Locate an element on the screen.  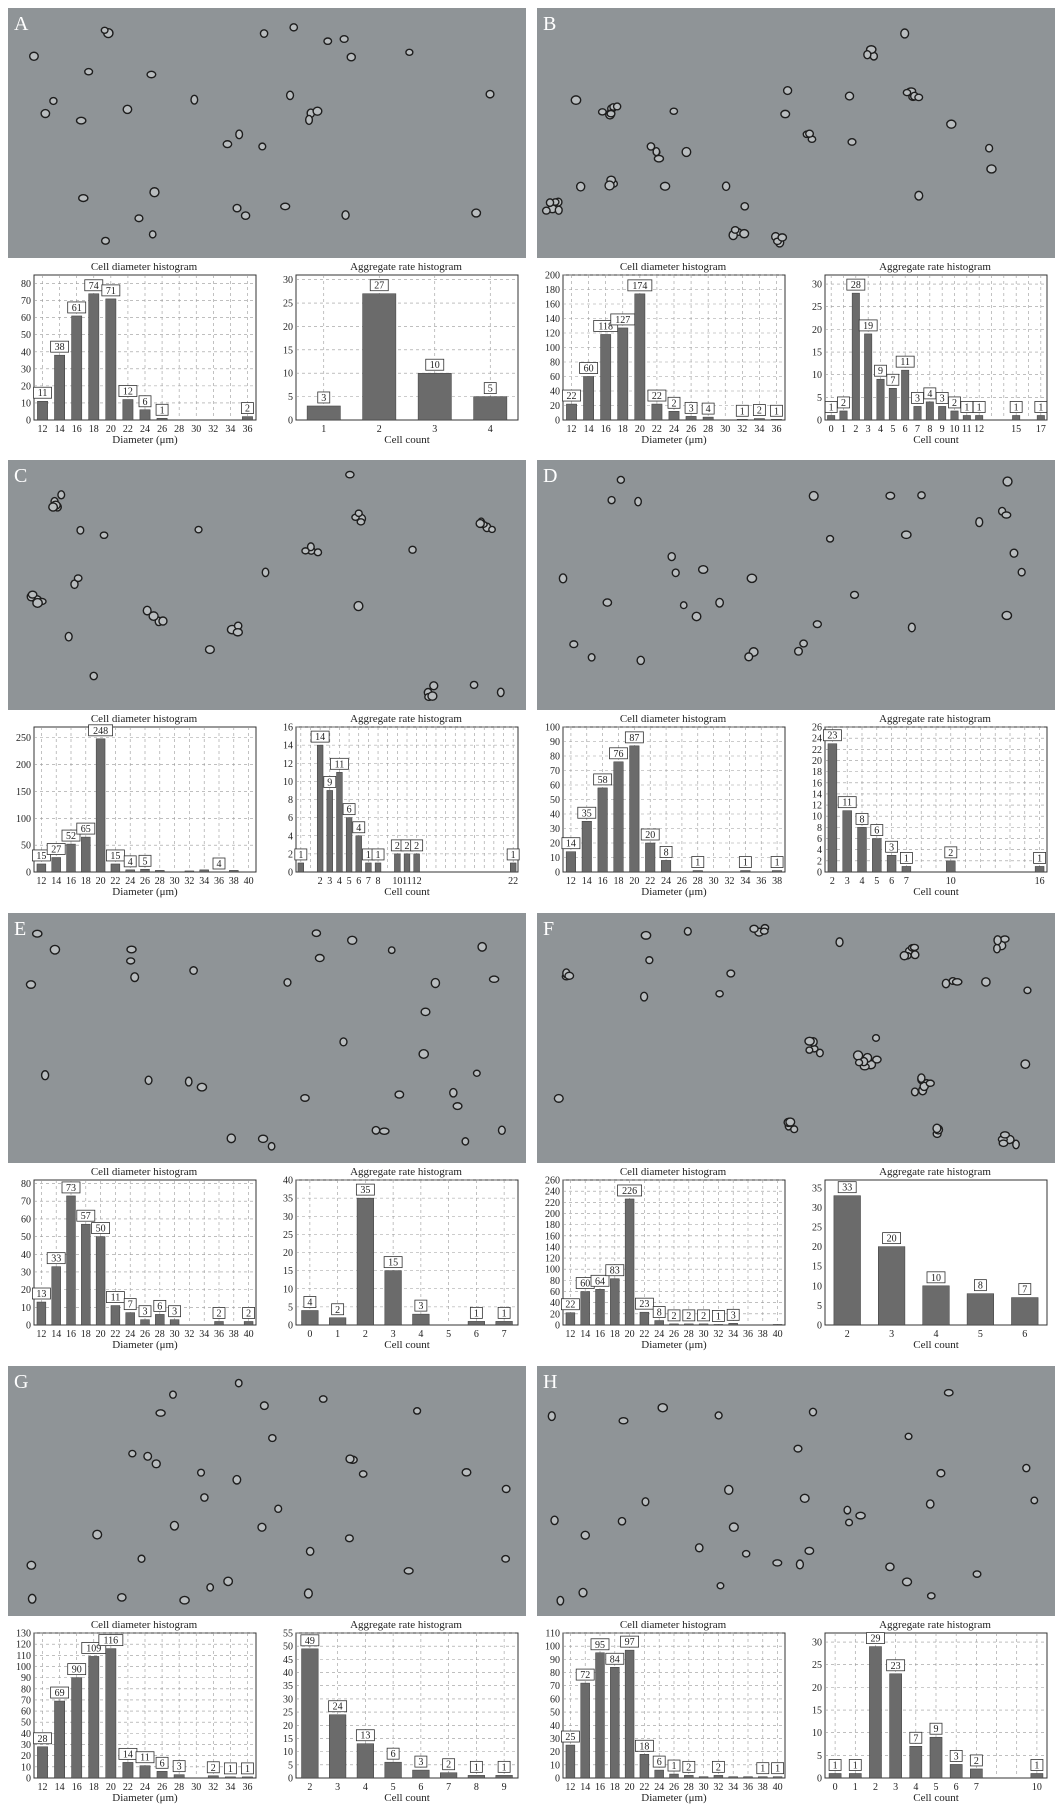
data-label: 97 is located at coordinates (630, 1642).